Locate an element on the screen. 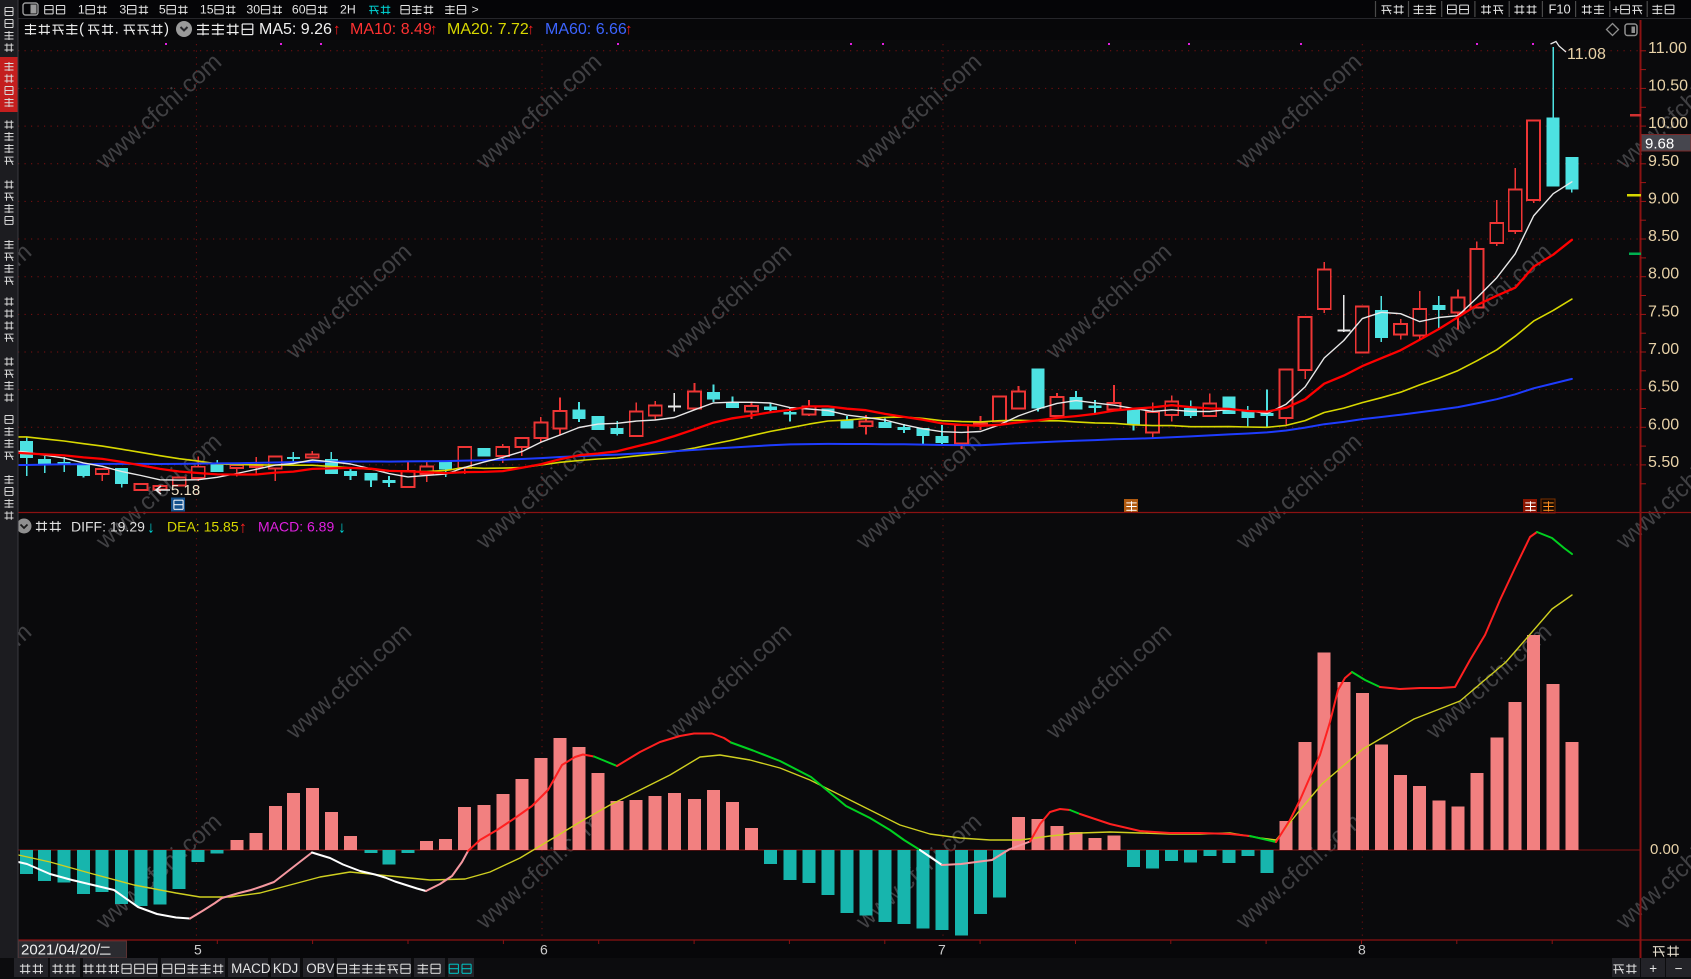  svg-text: OBV is located at coordinates (320, 968).